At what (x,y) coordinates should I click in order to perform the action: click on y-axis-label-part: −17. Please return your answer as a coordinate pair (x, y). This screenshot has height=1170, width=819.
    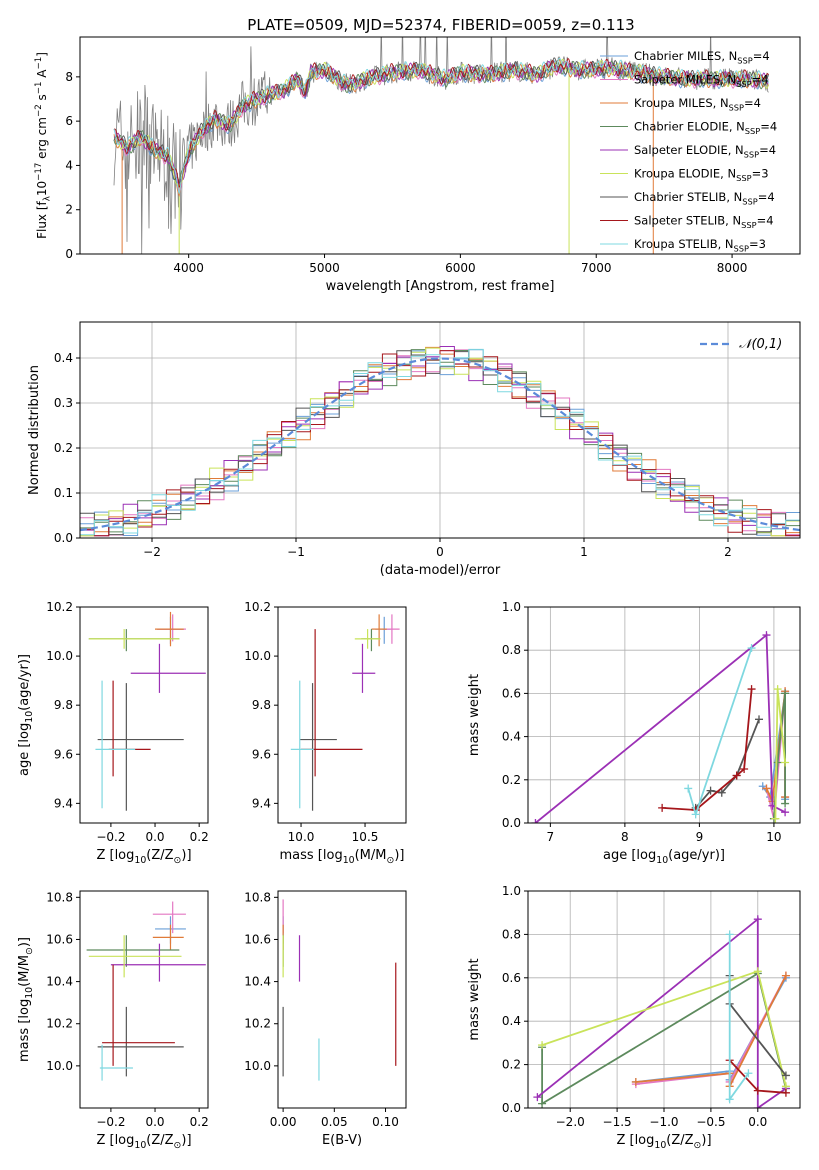
    Looking at the image, I should click on (39, 172).